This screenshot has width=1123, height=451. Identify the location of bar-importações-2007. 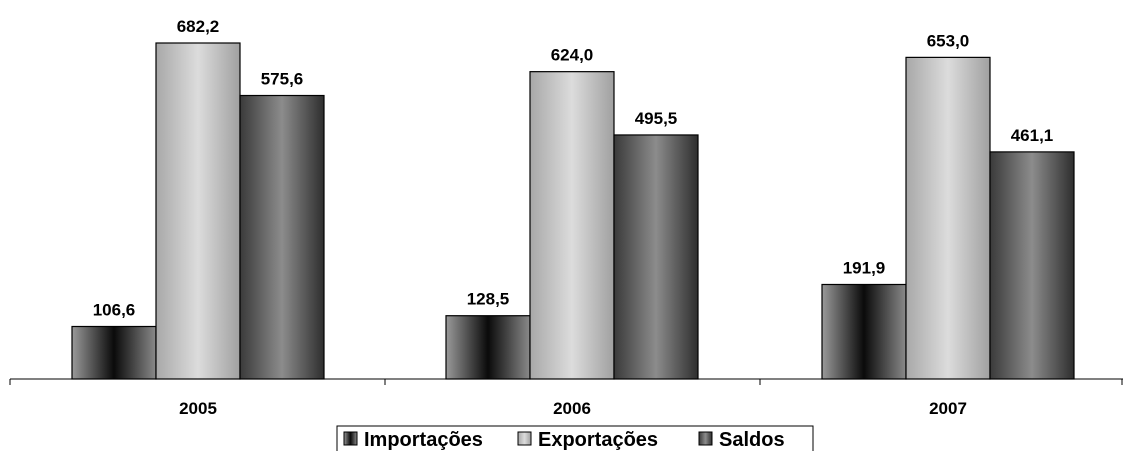
(864, 331).